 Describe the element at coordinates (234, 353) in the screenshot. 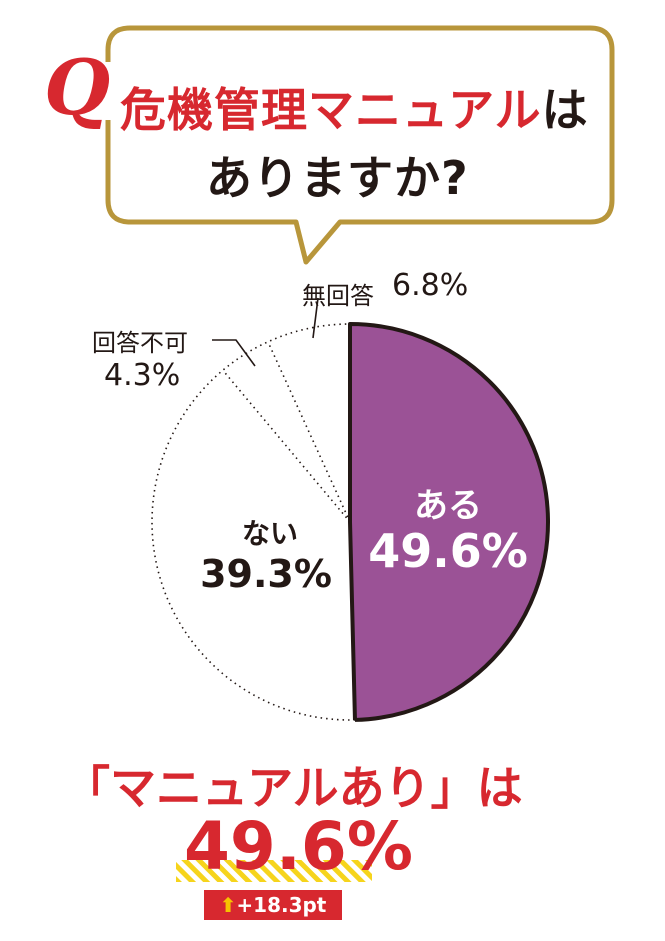

I see `leader-line-unanswerable` at that location.